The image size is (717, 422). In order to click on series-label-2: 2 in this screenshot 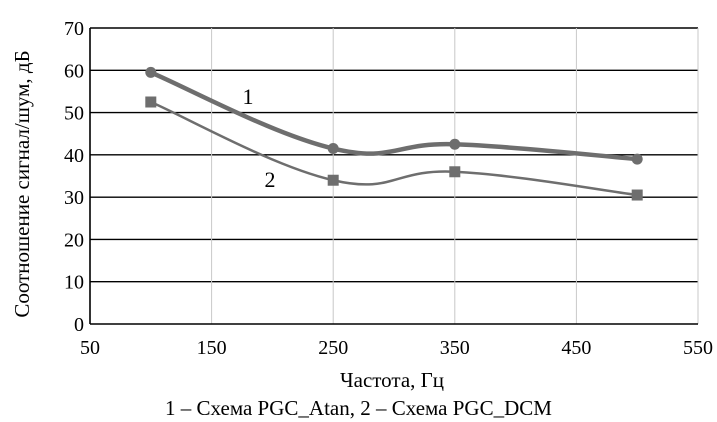, I will do `click(270, 179)`.